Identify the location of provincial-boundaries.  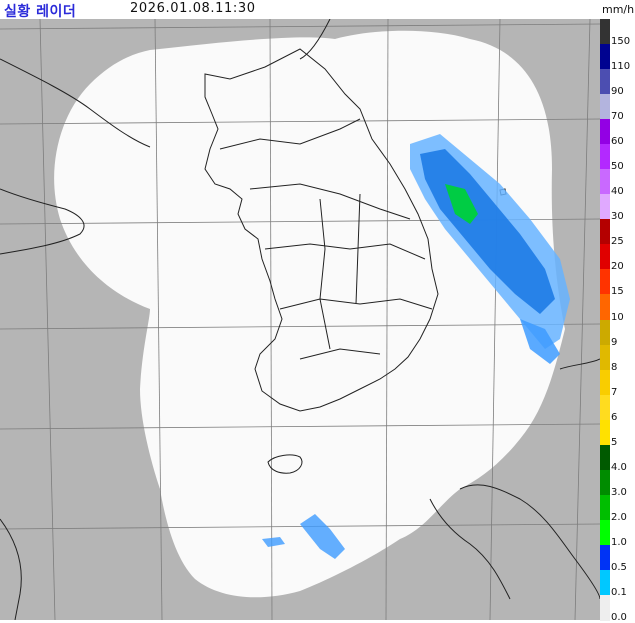
(326, 239).